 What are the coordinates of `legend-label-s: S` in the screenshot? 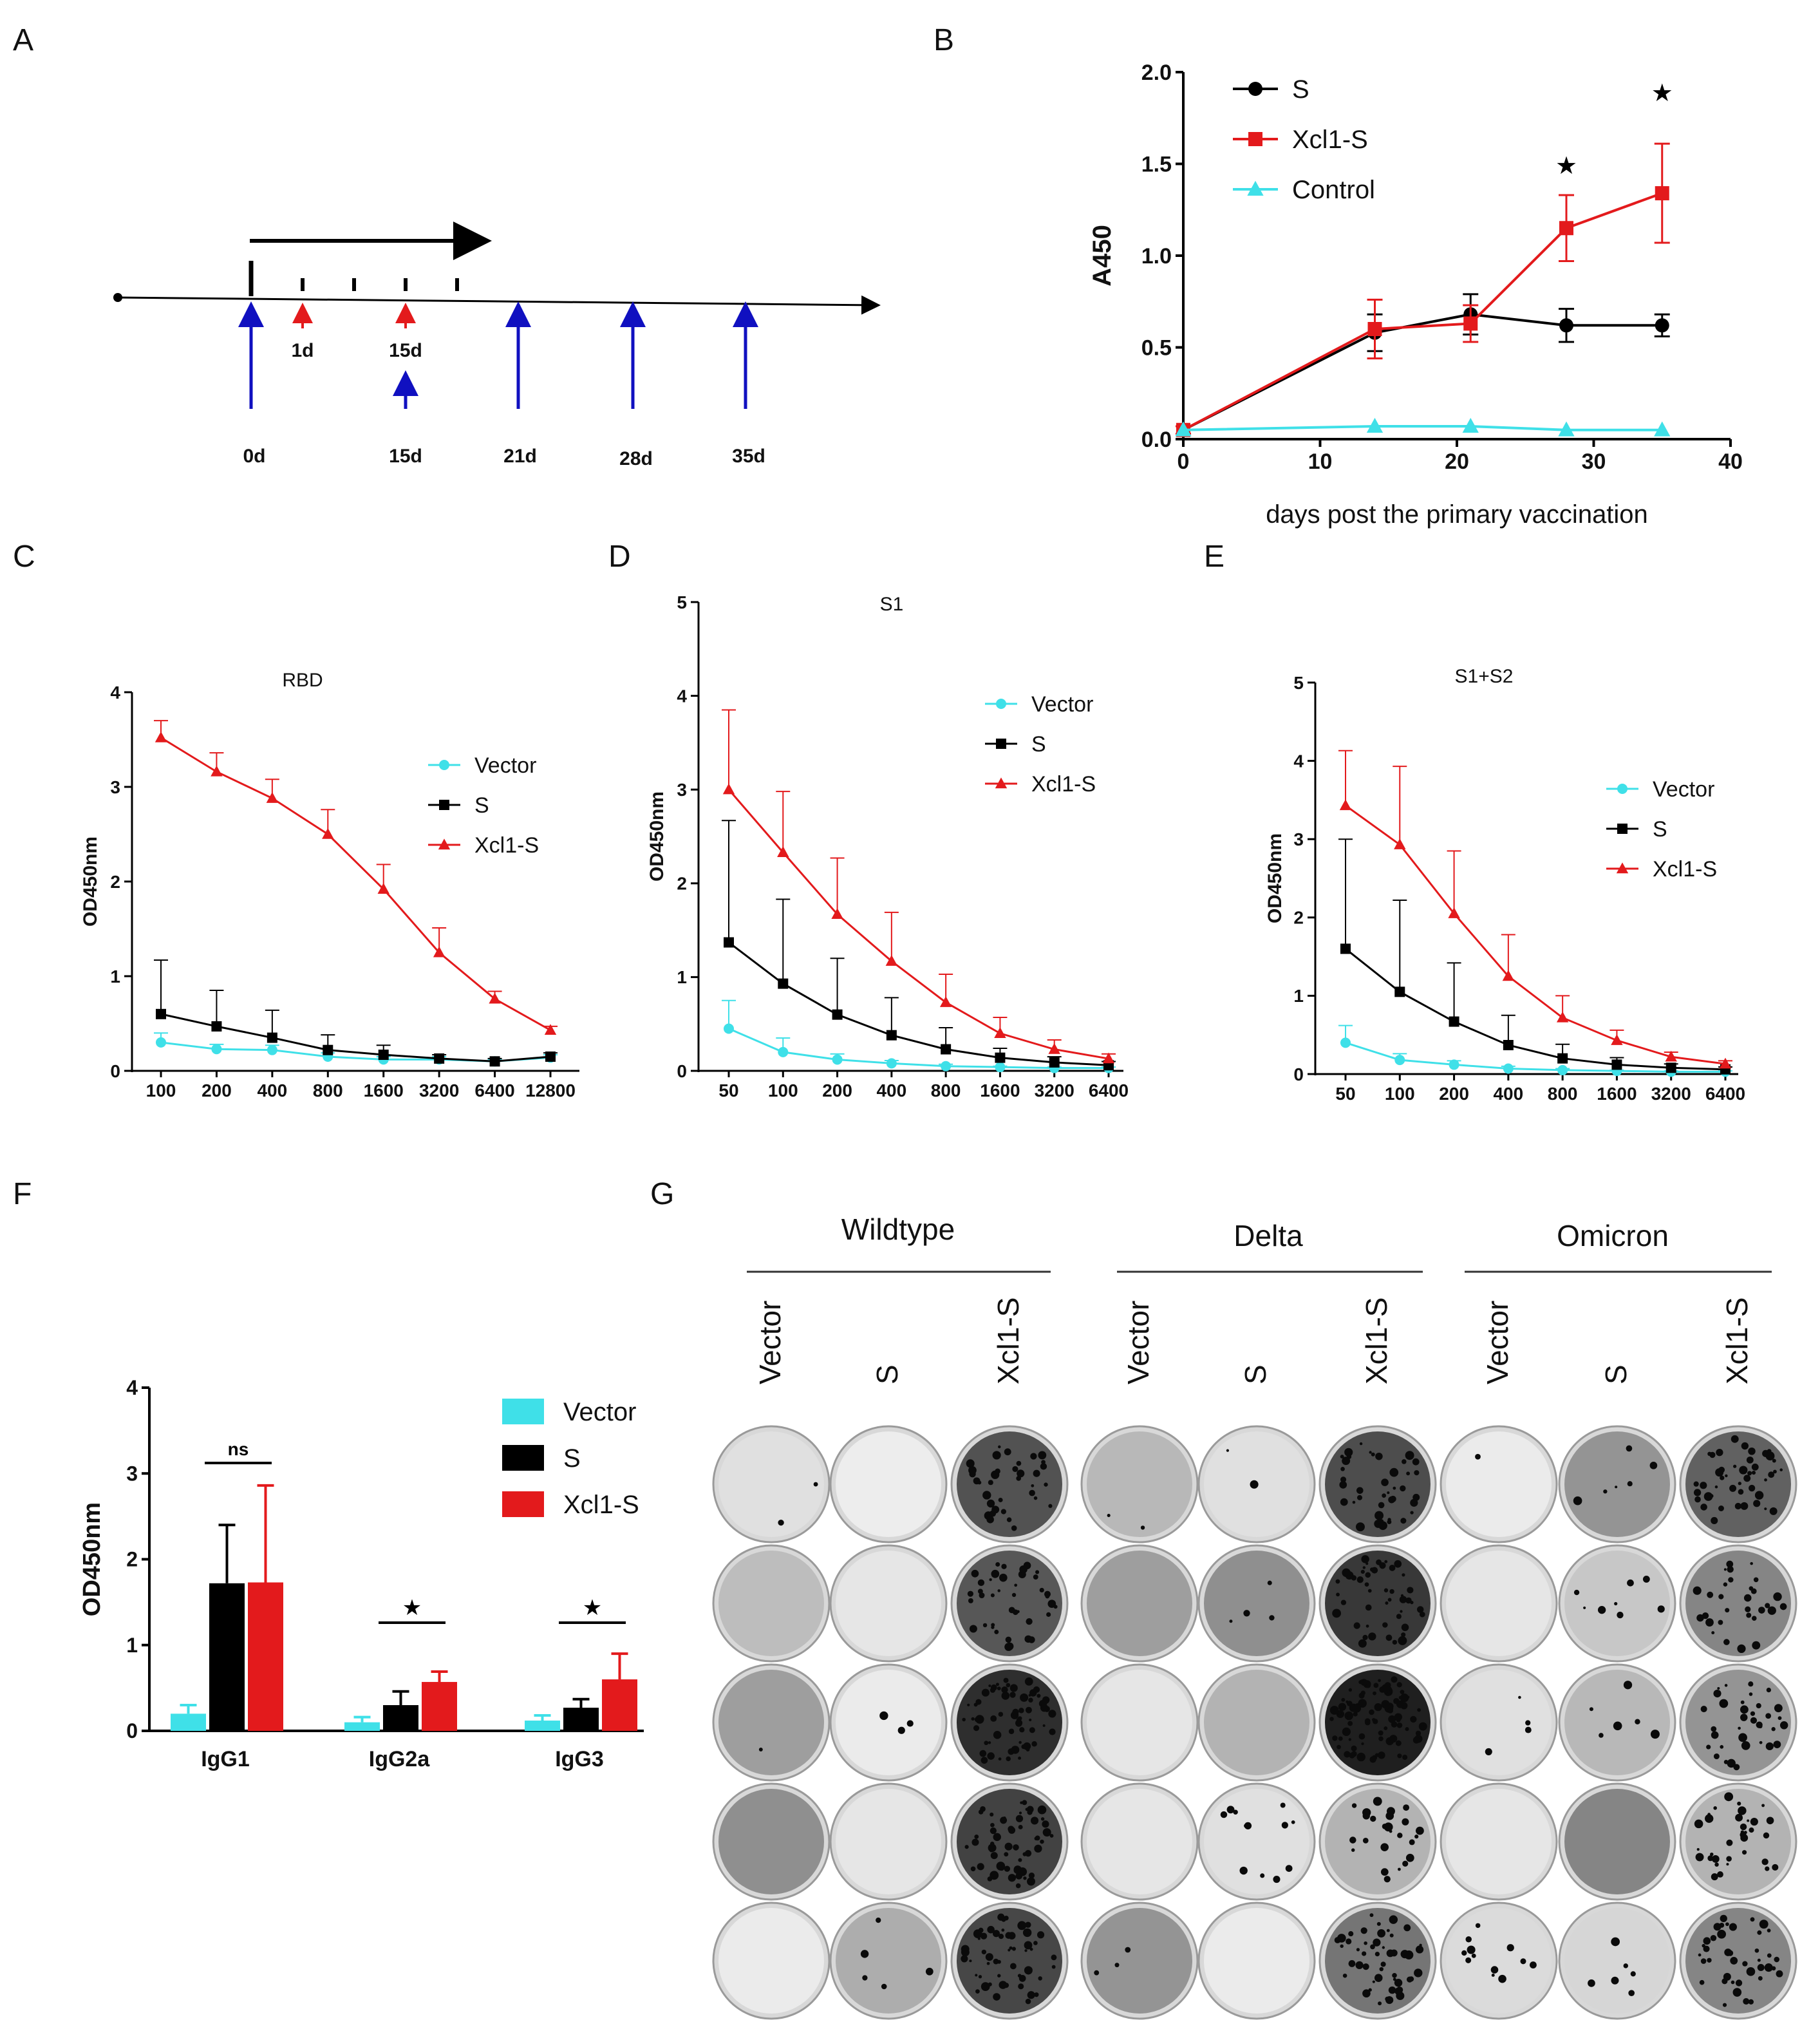 It's located at (1038, 744).